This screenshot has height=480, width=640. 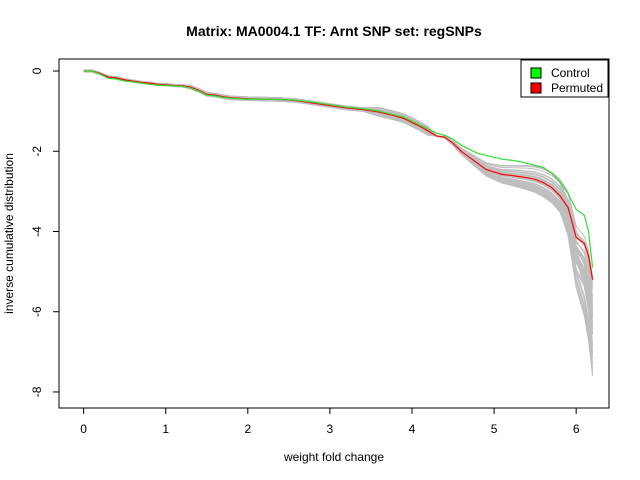 I want to click on y-axis: 0 -2 -4 -6 -8, so click(x=45, y=232).